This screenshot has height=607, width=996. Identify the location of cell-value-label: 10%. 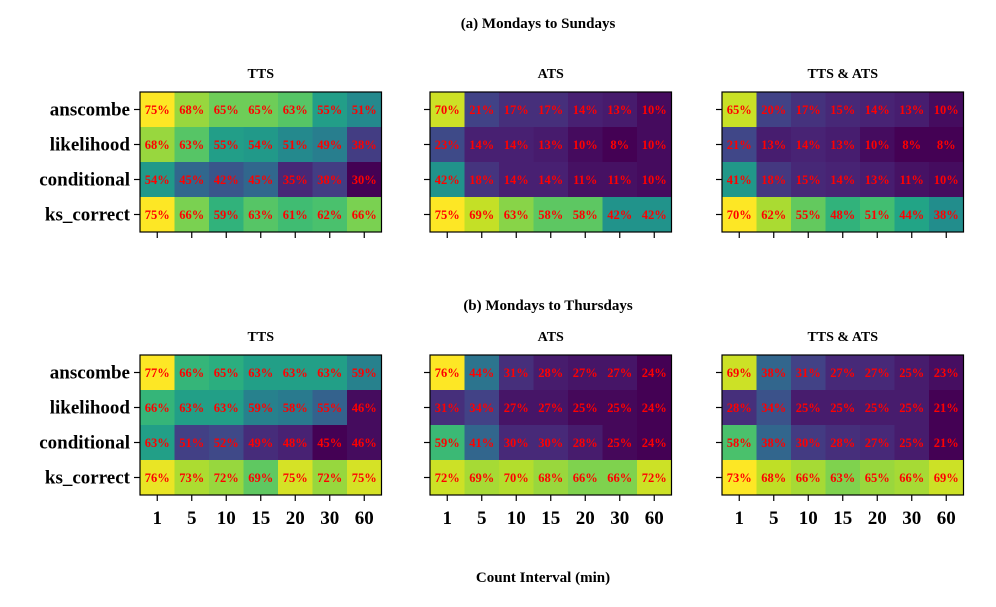
(946, 180).